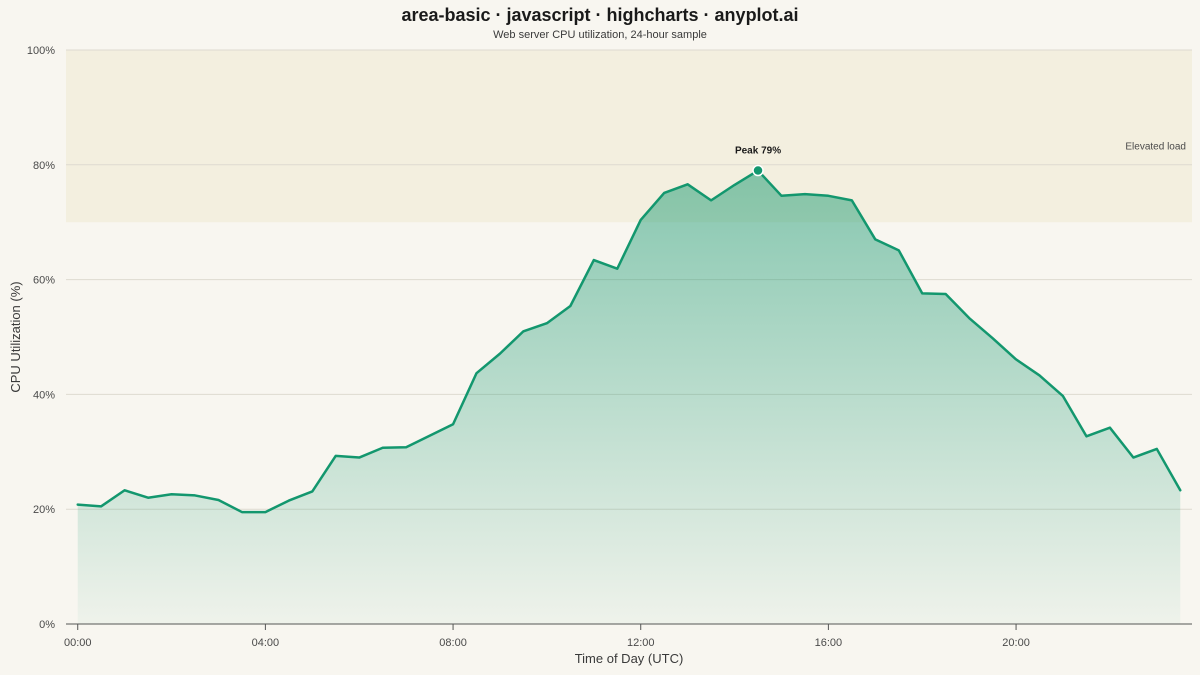  I want to click on x-tick-label: 20:00, so click(1016, 643).